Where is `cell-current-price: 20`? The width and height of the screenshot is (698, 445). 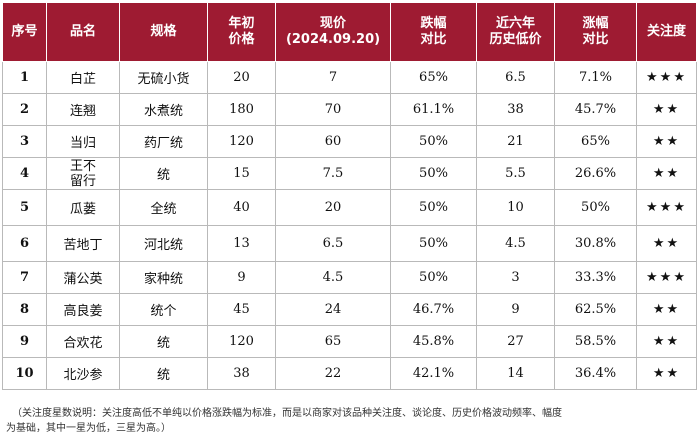 cell-current-price: 20 is located at coordinates (333, 207).